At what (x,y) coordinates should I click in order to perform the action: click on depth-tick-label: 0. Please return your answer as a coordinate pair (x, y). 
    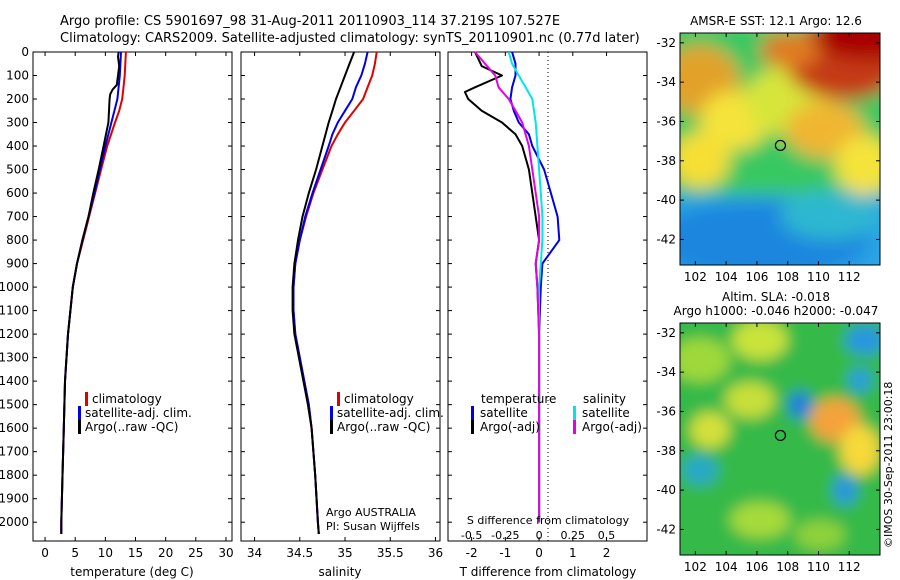
    Looking at the image, I should click on (25, 52).